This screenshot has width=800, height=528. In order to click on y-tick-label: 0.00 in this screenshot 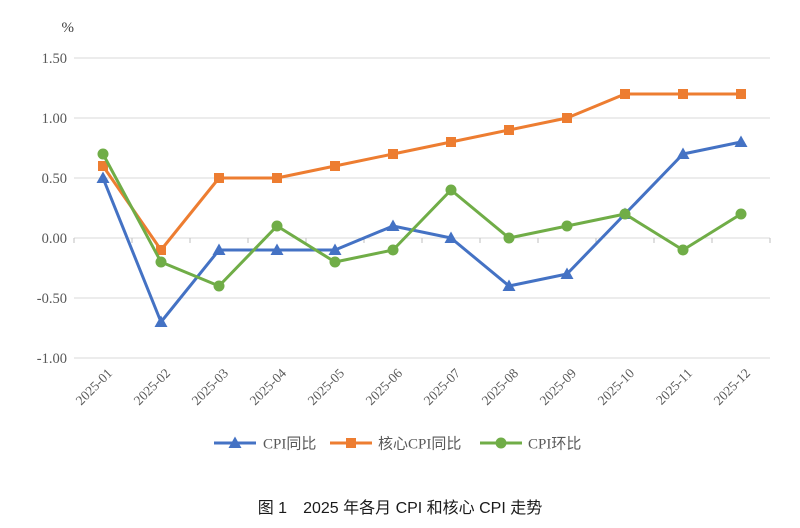, I will do `click(54, 239)`.